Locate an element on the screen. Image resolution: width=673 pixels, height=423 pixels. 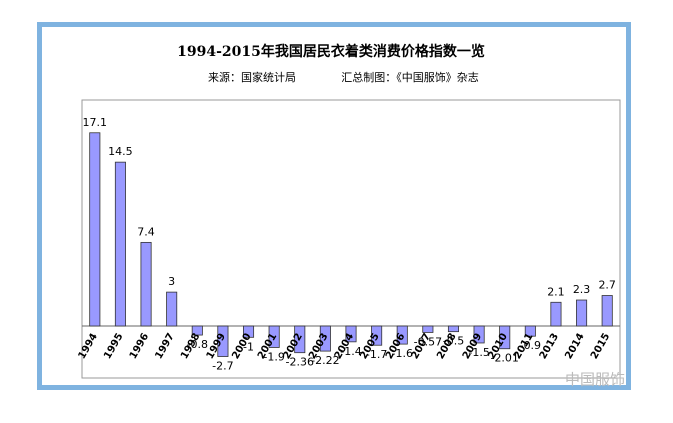
value-label: -2.36 is located at coordinates (300, 362).